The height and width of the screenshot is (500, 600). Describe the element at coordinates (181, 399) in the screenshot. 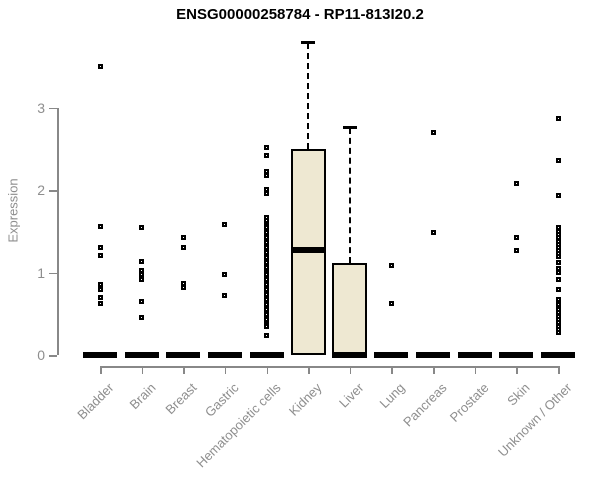

I see `x-tick-label-breast: Breast` at that location.